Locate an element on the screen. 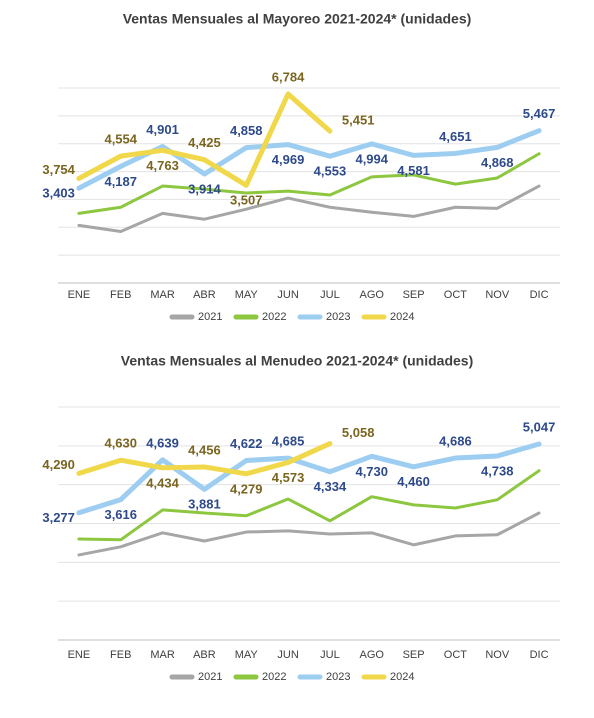  data-label: 4,969 is located at coordinates (288, 159).